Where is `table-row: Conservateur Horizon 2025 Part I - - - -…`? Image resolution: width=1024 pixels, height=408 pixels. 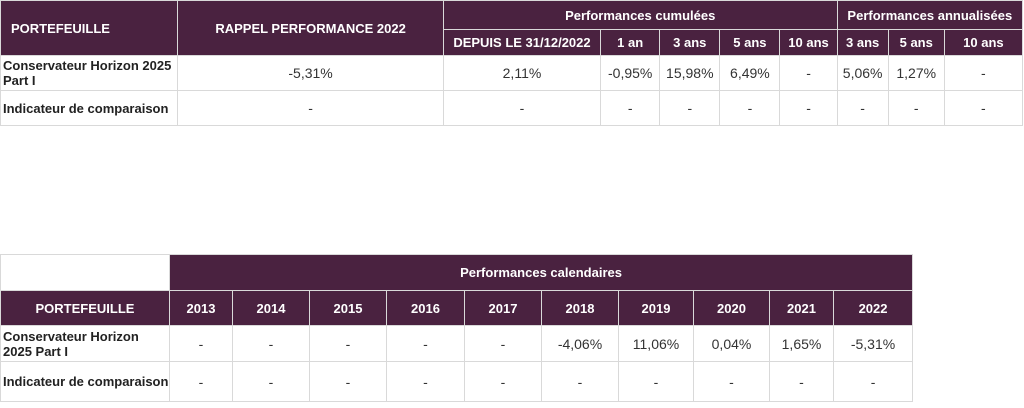
table-row: Conservateur Horizon 2025 Part I - - - -… is located at coordinates (457, 343).